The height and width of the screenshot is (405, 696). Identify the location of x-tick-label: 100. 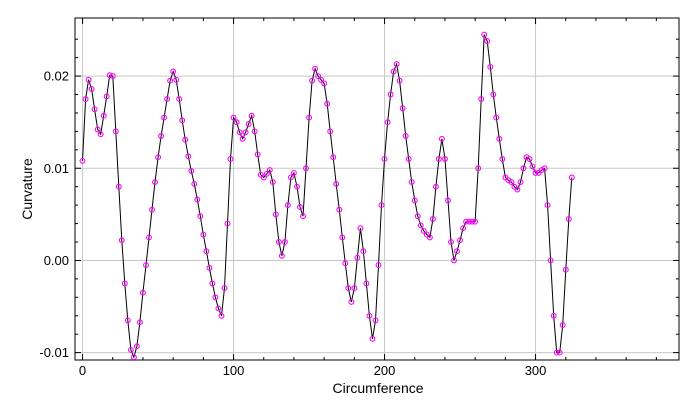
(234, 370).